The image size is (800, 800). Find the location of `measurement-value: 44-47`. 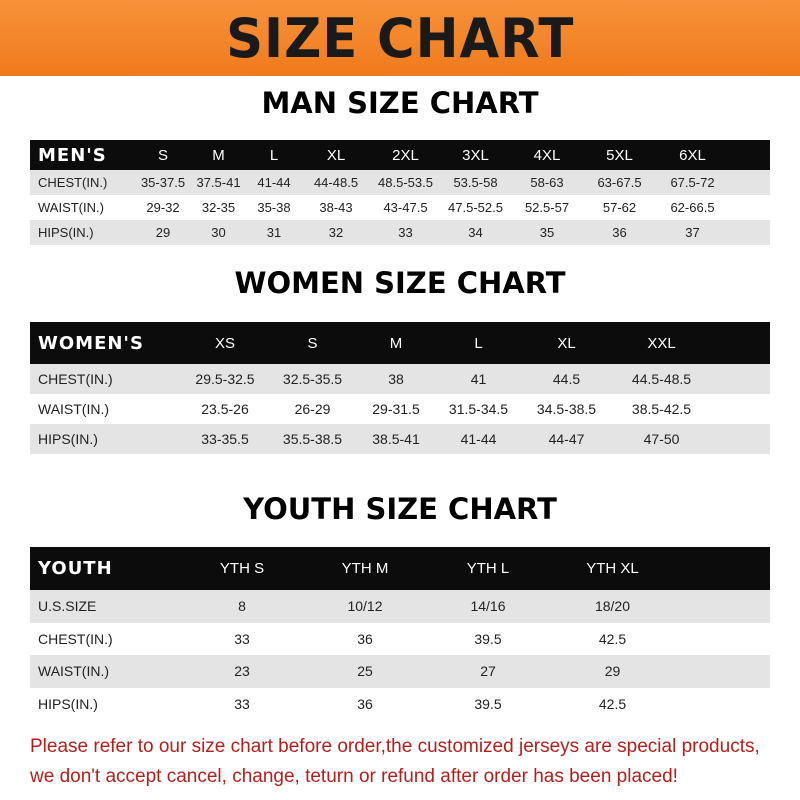

measurement-value: 44-47 is located at coordinates (566, 439).